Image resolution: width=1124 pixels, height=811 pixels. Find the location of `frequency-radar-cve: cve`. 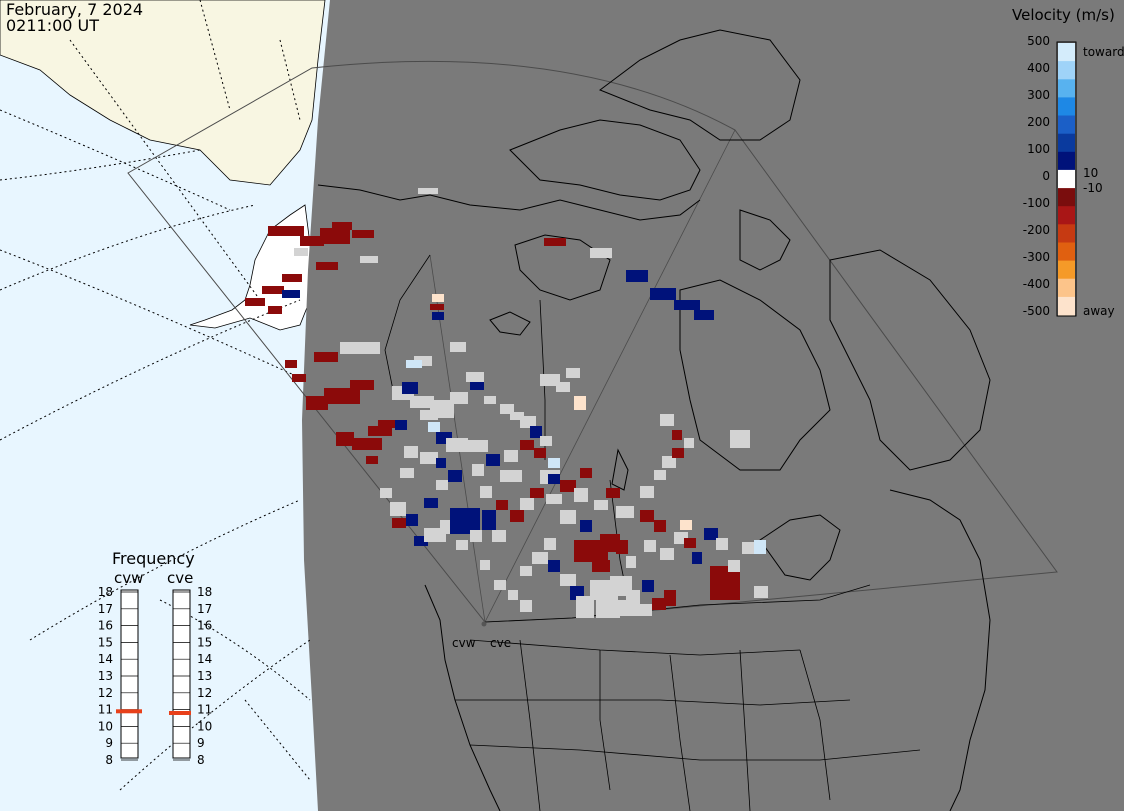

frequency-radar-cve: cve is located at coordinates (180, 578).